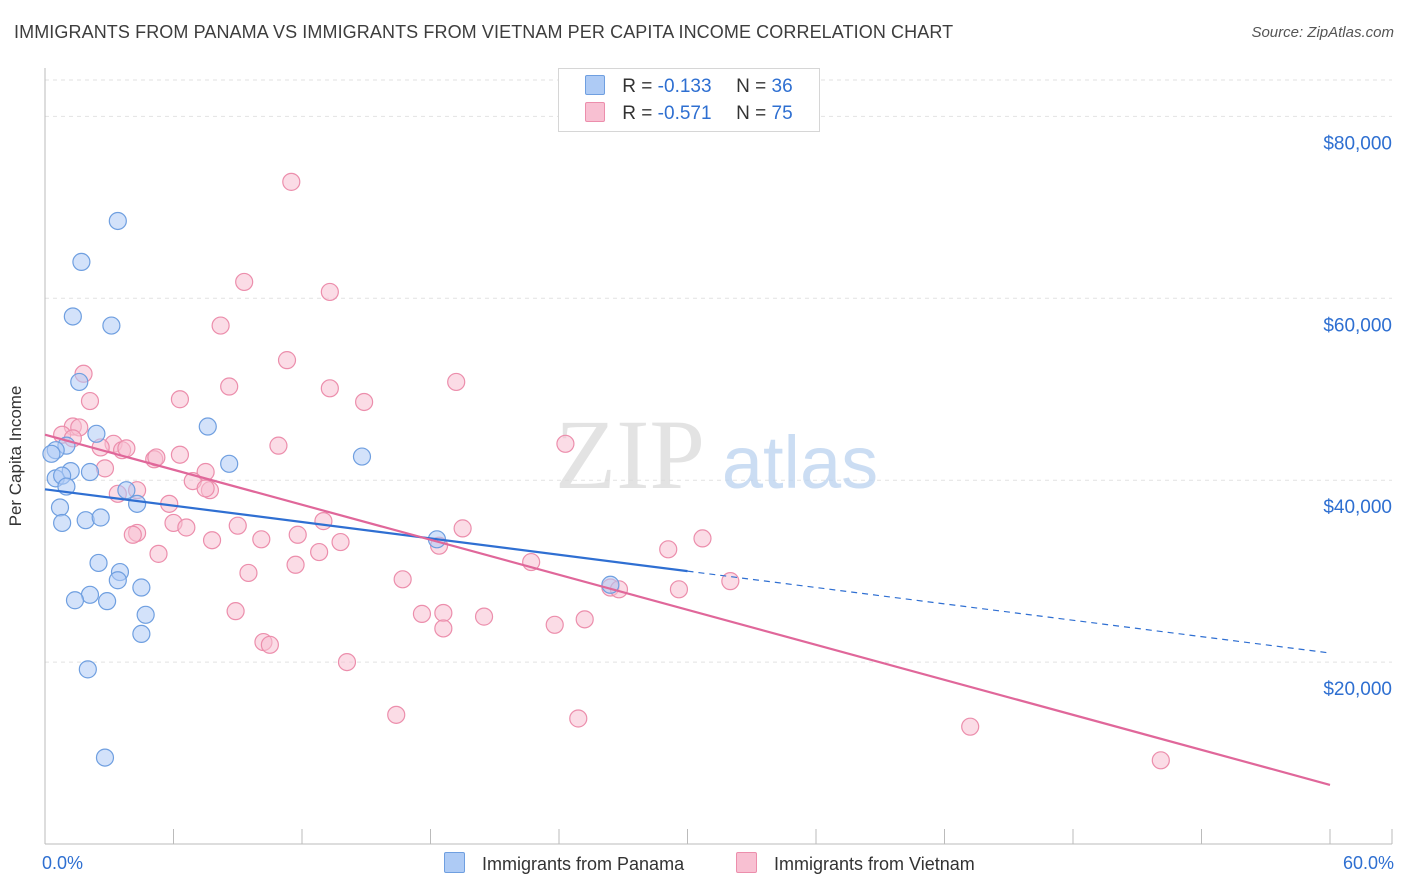  I want to click on legend-item-panama: Immigrants from Panama, so click(564, 863).